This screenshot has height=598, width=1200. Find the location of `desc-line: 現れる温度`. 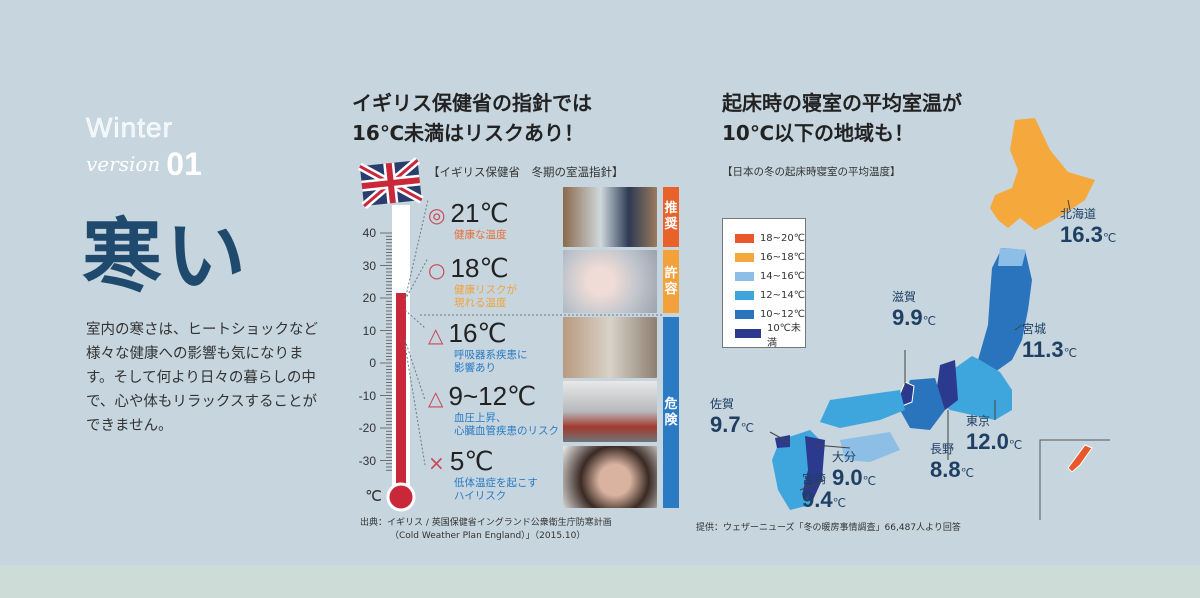

desc-line: 現れる温度 is located at coordinates (480, 303).